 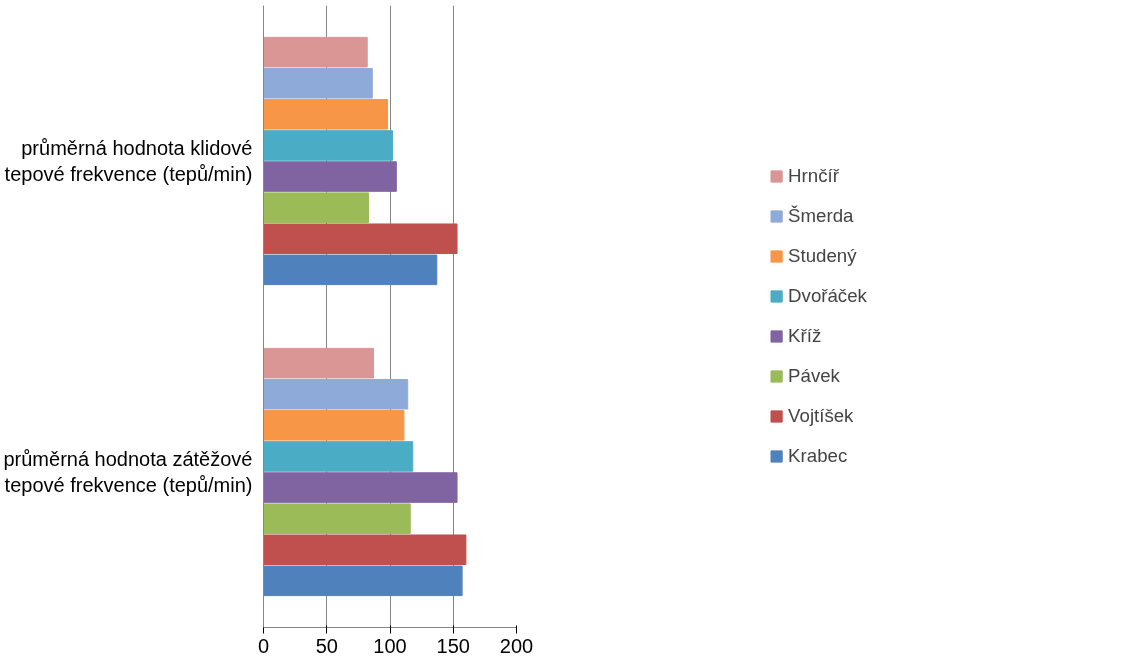 What do you see at coordinates (128, 161) in the screenshot?
I see `y-tick-label: průměrná hodnota klidové tepové frekvence (tepů/min)` at bounding box center [128, 161].